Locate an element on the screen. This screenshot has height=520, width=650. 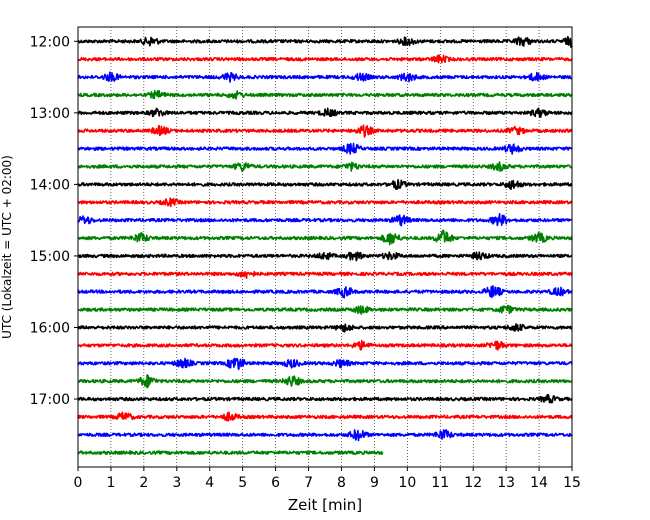
x-tick-label: 8 is located at coordinates (341, 483).